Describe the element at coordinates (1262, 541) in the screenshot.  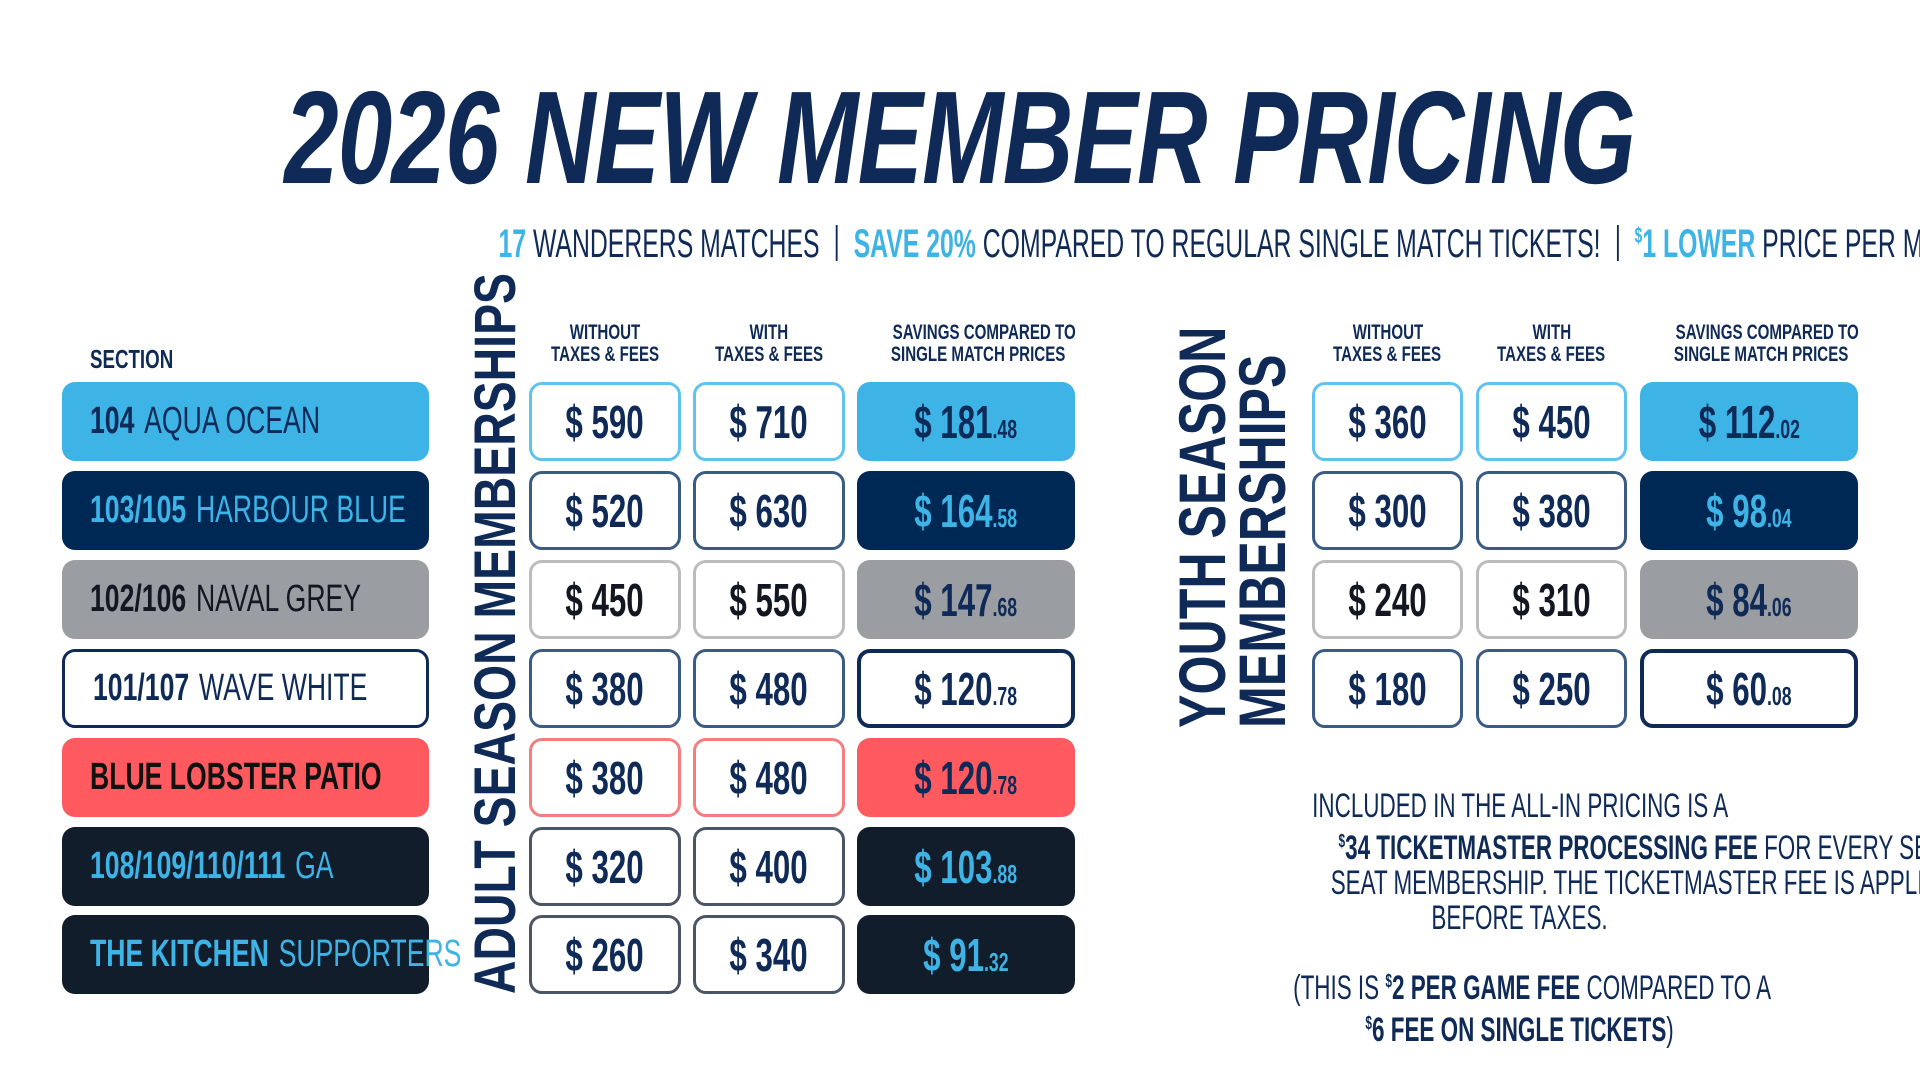
I see `youth-season-label-line2: MEMBERSHIPS` at that location.